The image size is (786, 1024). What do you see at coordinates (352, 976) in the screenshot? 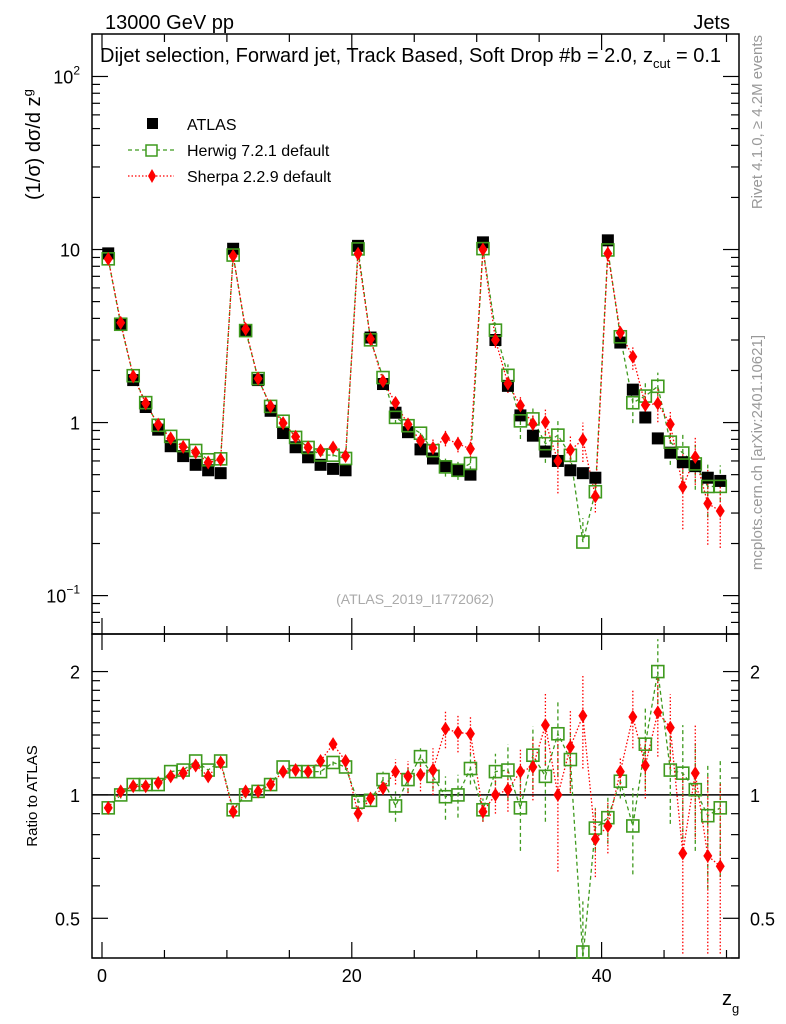
I see `x-tick-label: 20` at bounding box center [352, 976].